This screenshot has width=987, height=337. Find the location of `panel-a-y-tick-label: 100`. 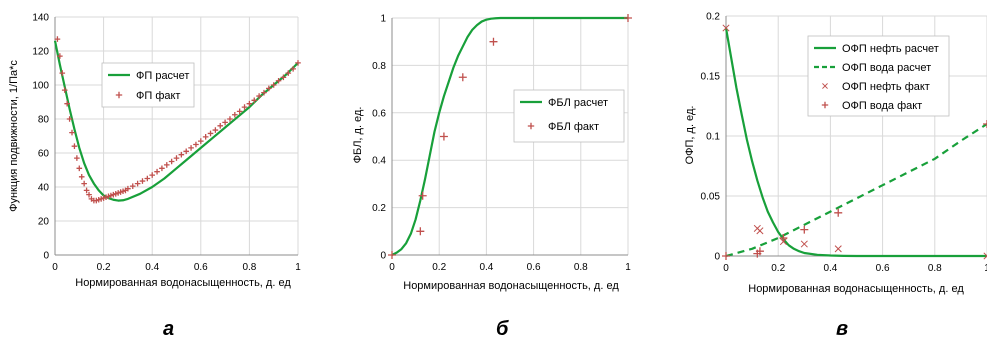

panel-a-y-tick-label: 100 is located at coordinates (40, 86).